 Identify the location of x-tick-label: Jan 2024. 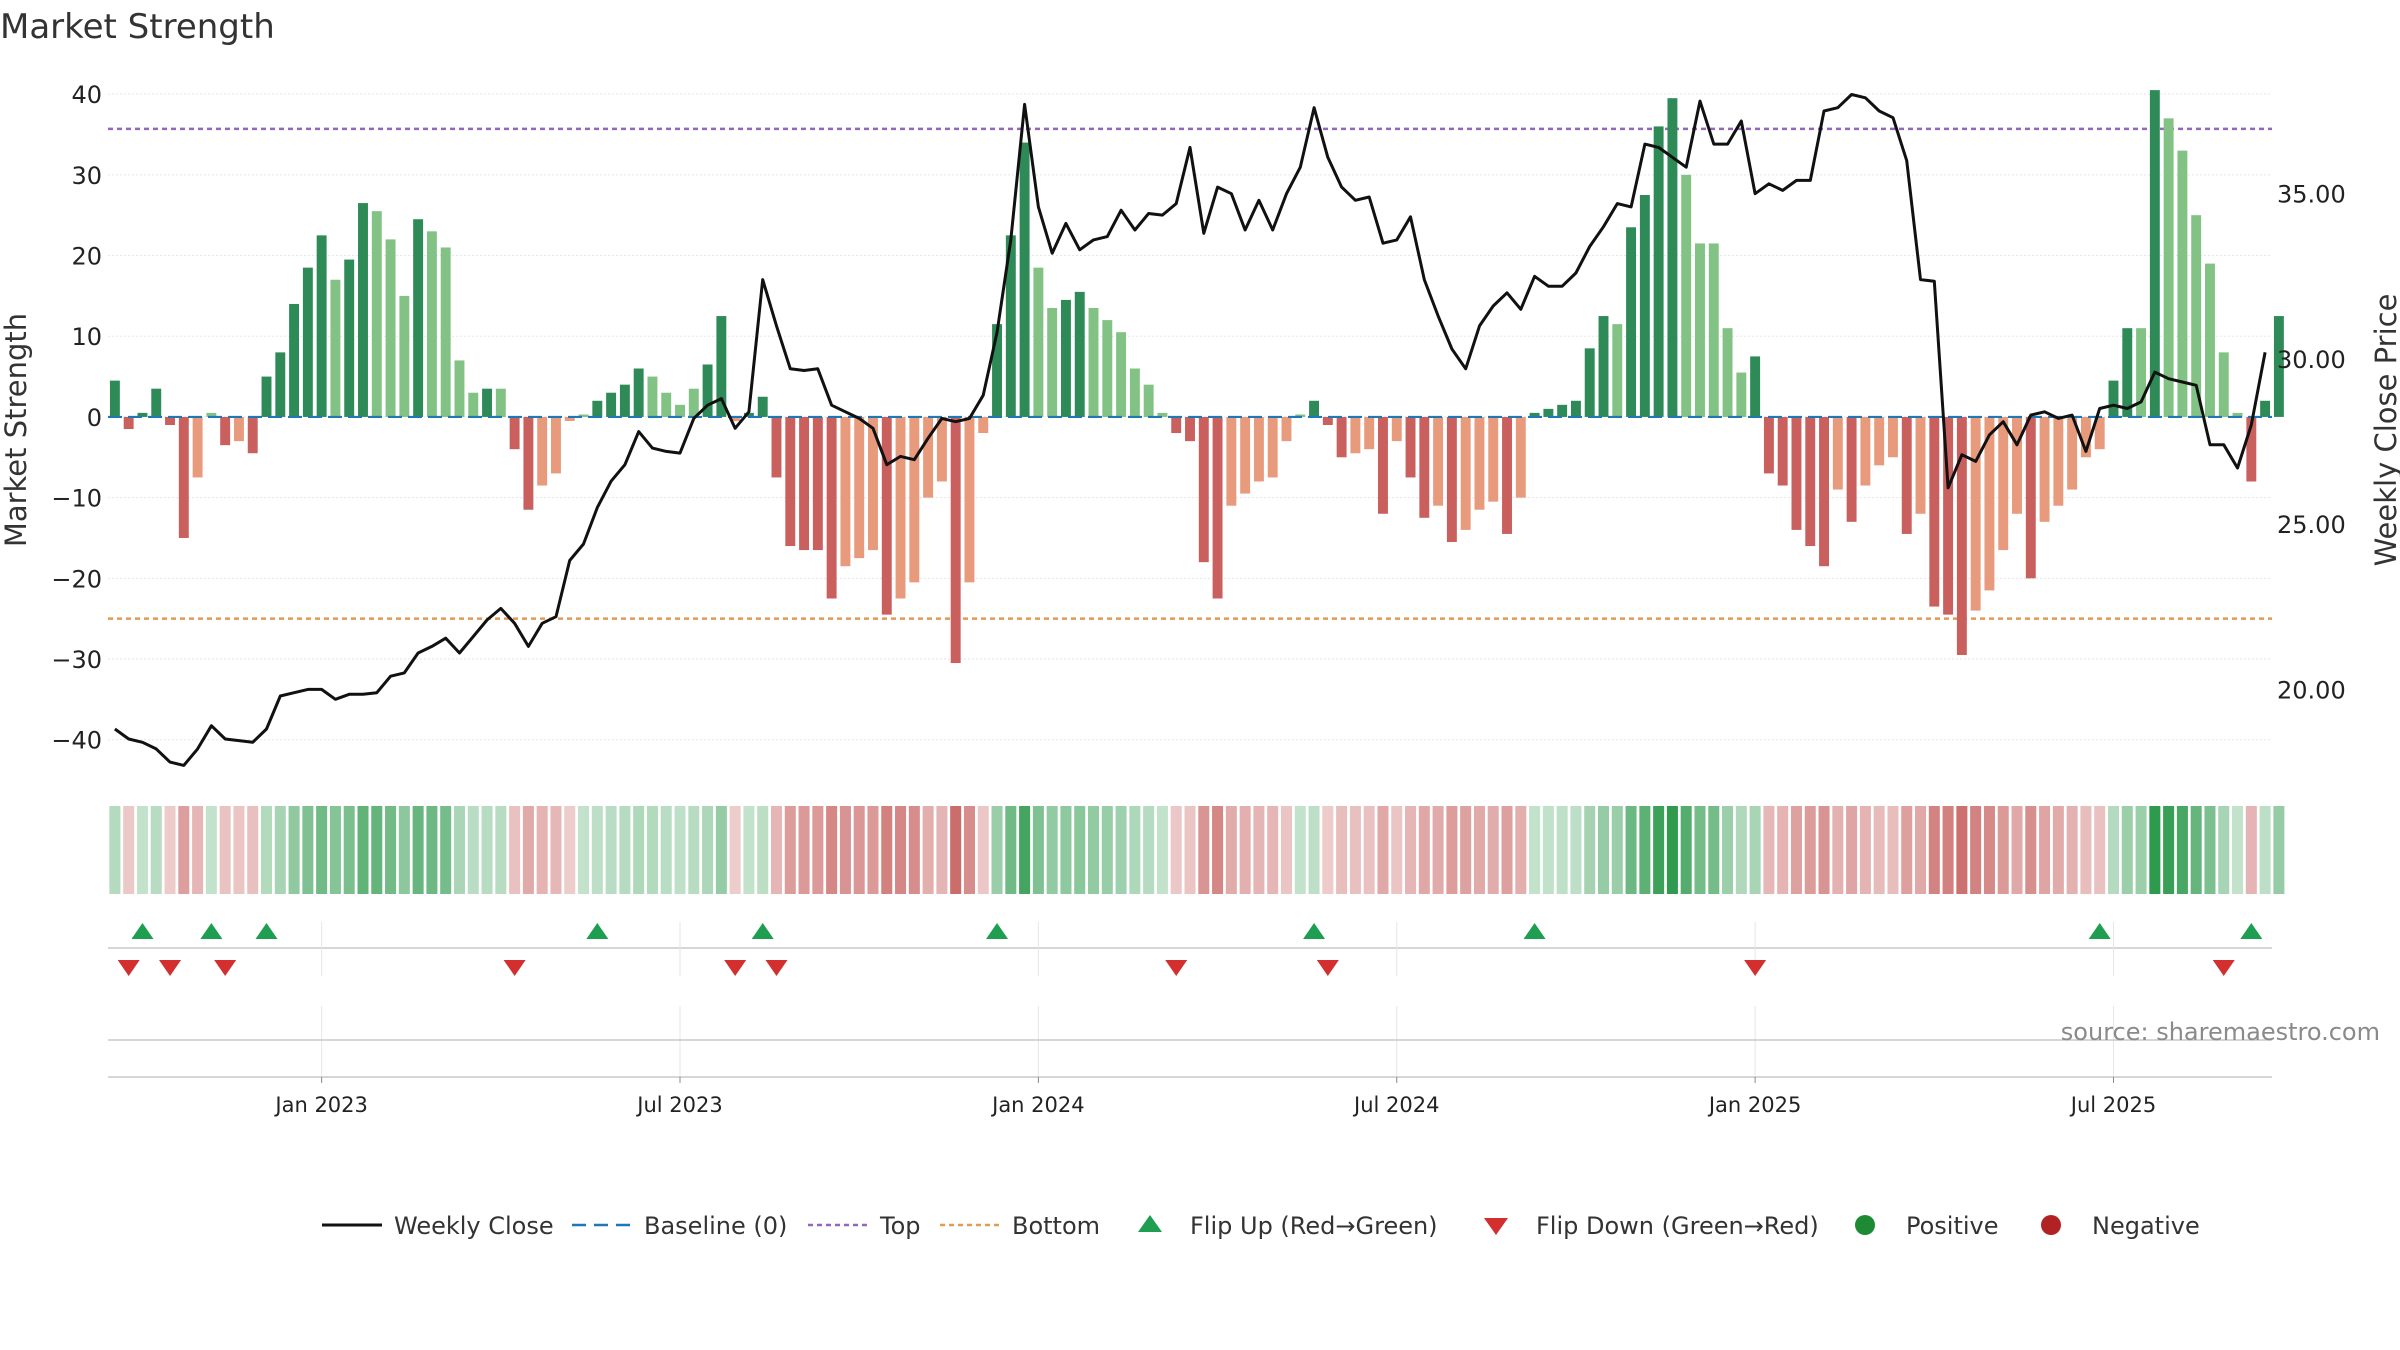
(1037, 1105).